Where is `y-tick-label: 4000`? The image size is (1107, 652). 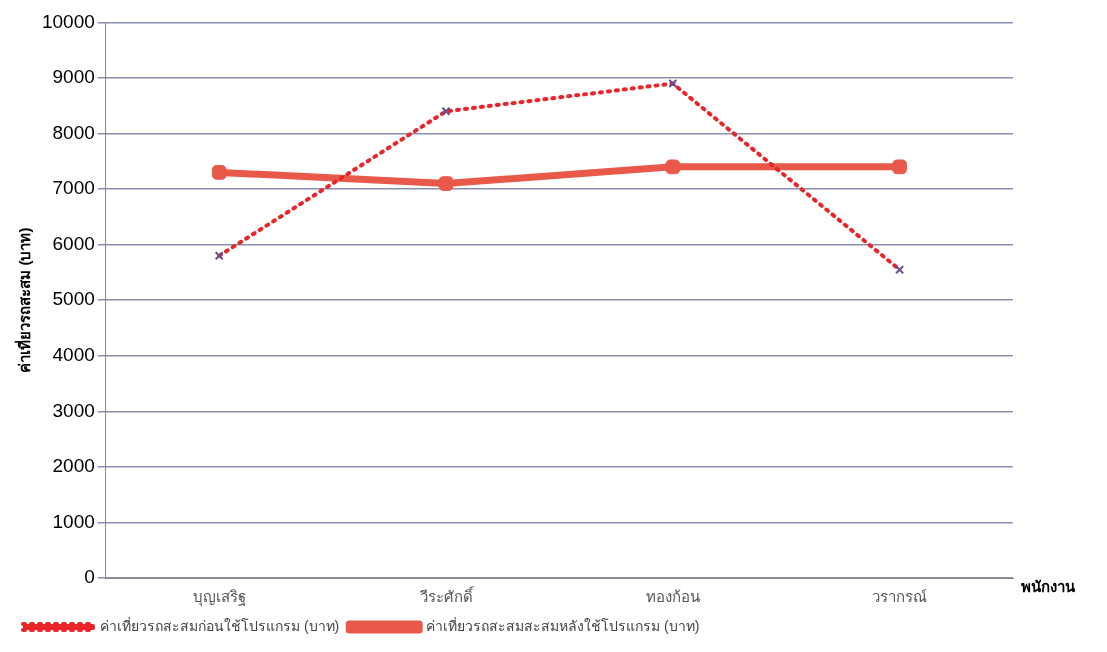
y-tick-label: 4000 is located at coordinates (73, 354).